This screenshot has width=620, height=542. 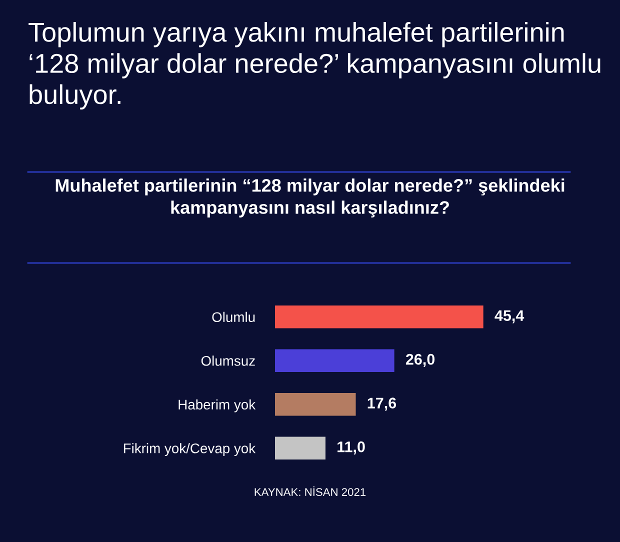 I want to click on text: KAYNAK: NİSAN 2021, so click(x=310, y=491).